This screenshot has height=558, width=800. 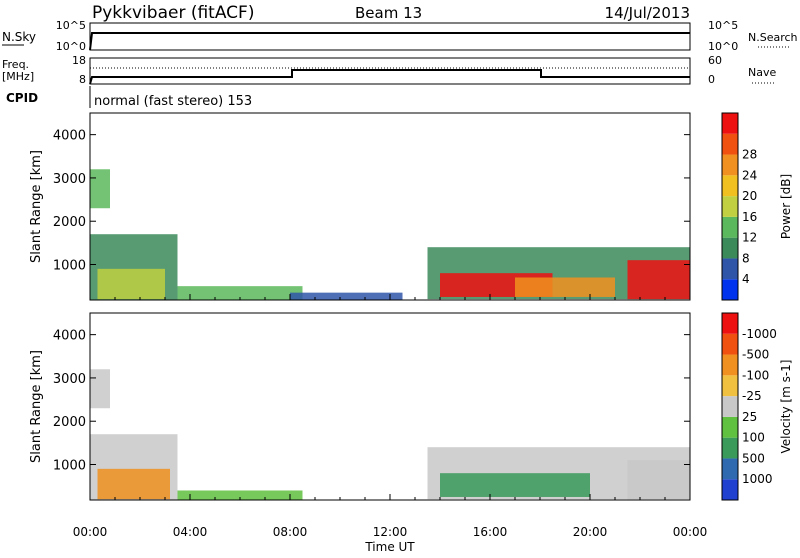 I want to click on colorbar-tick-label: 28, so click(x=749, y=155).